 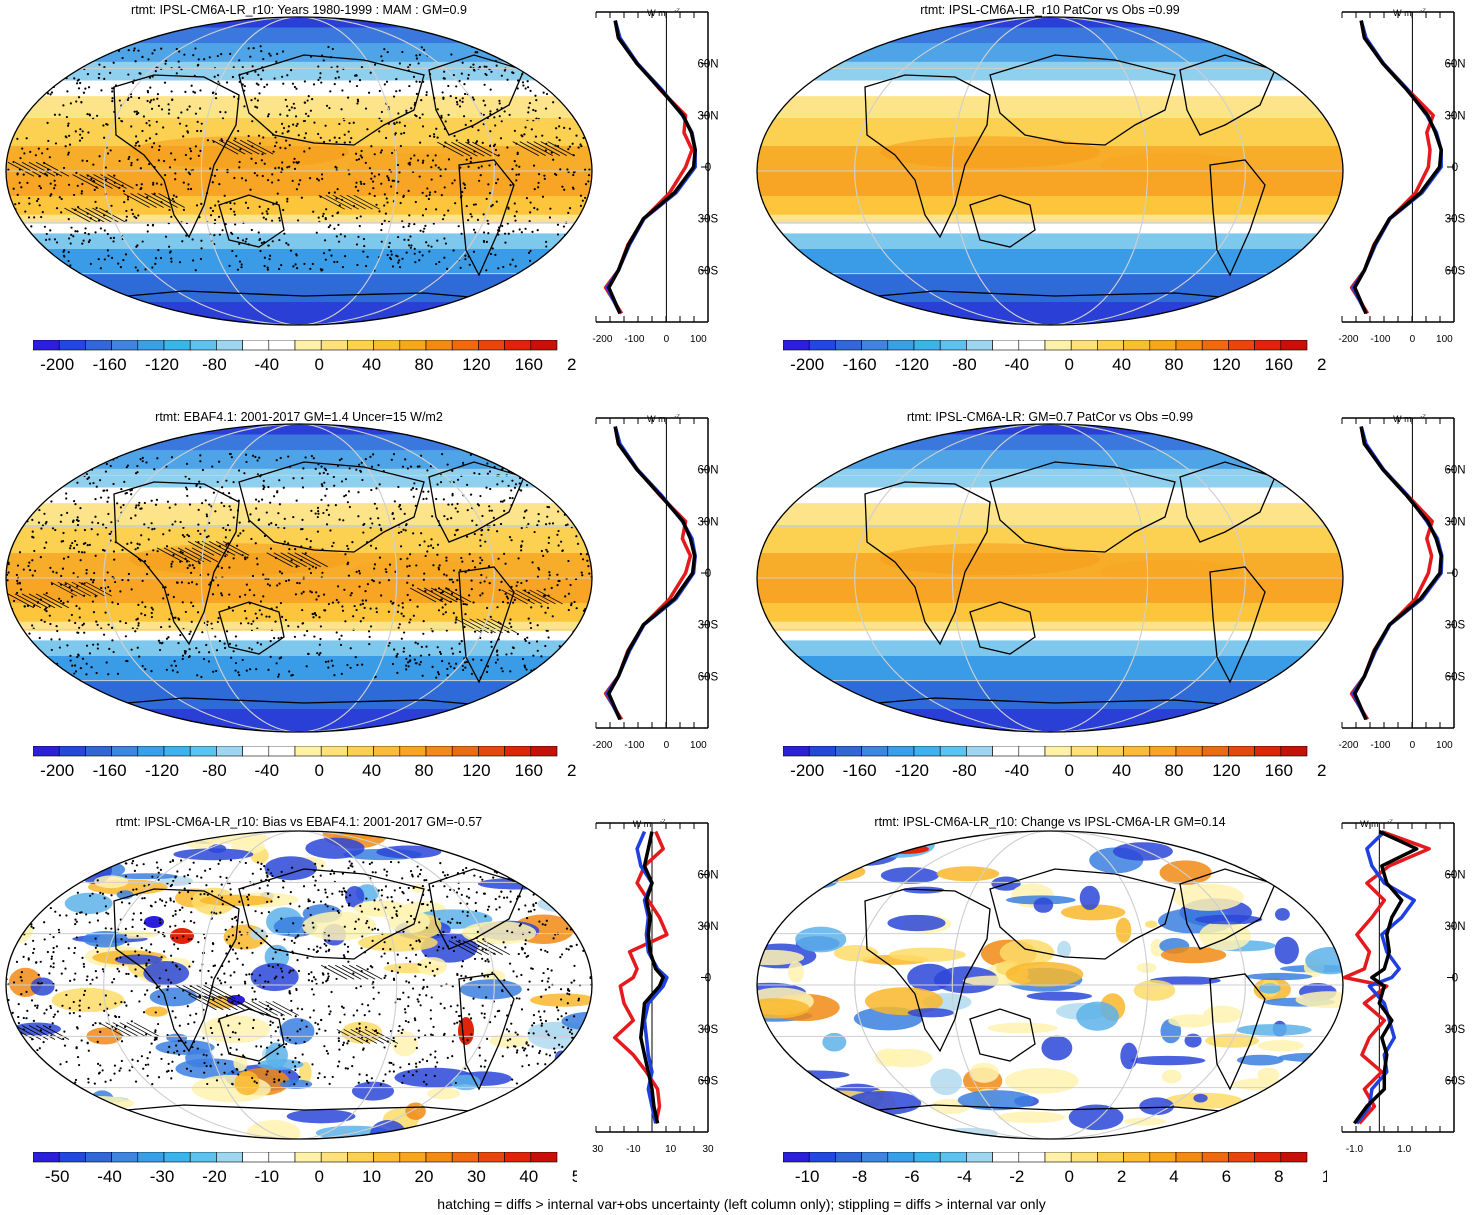 I want to click on anomaly-patch, so click(x=565, y=1080).